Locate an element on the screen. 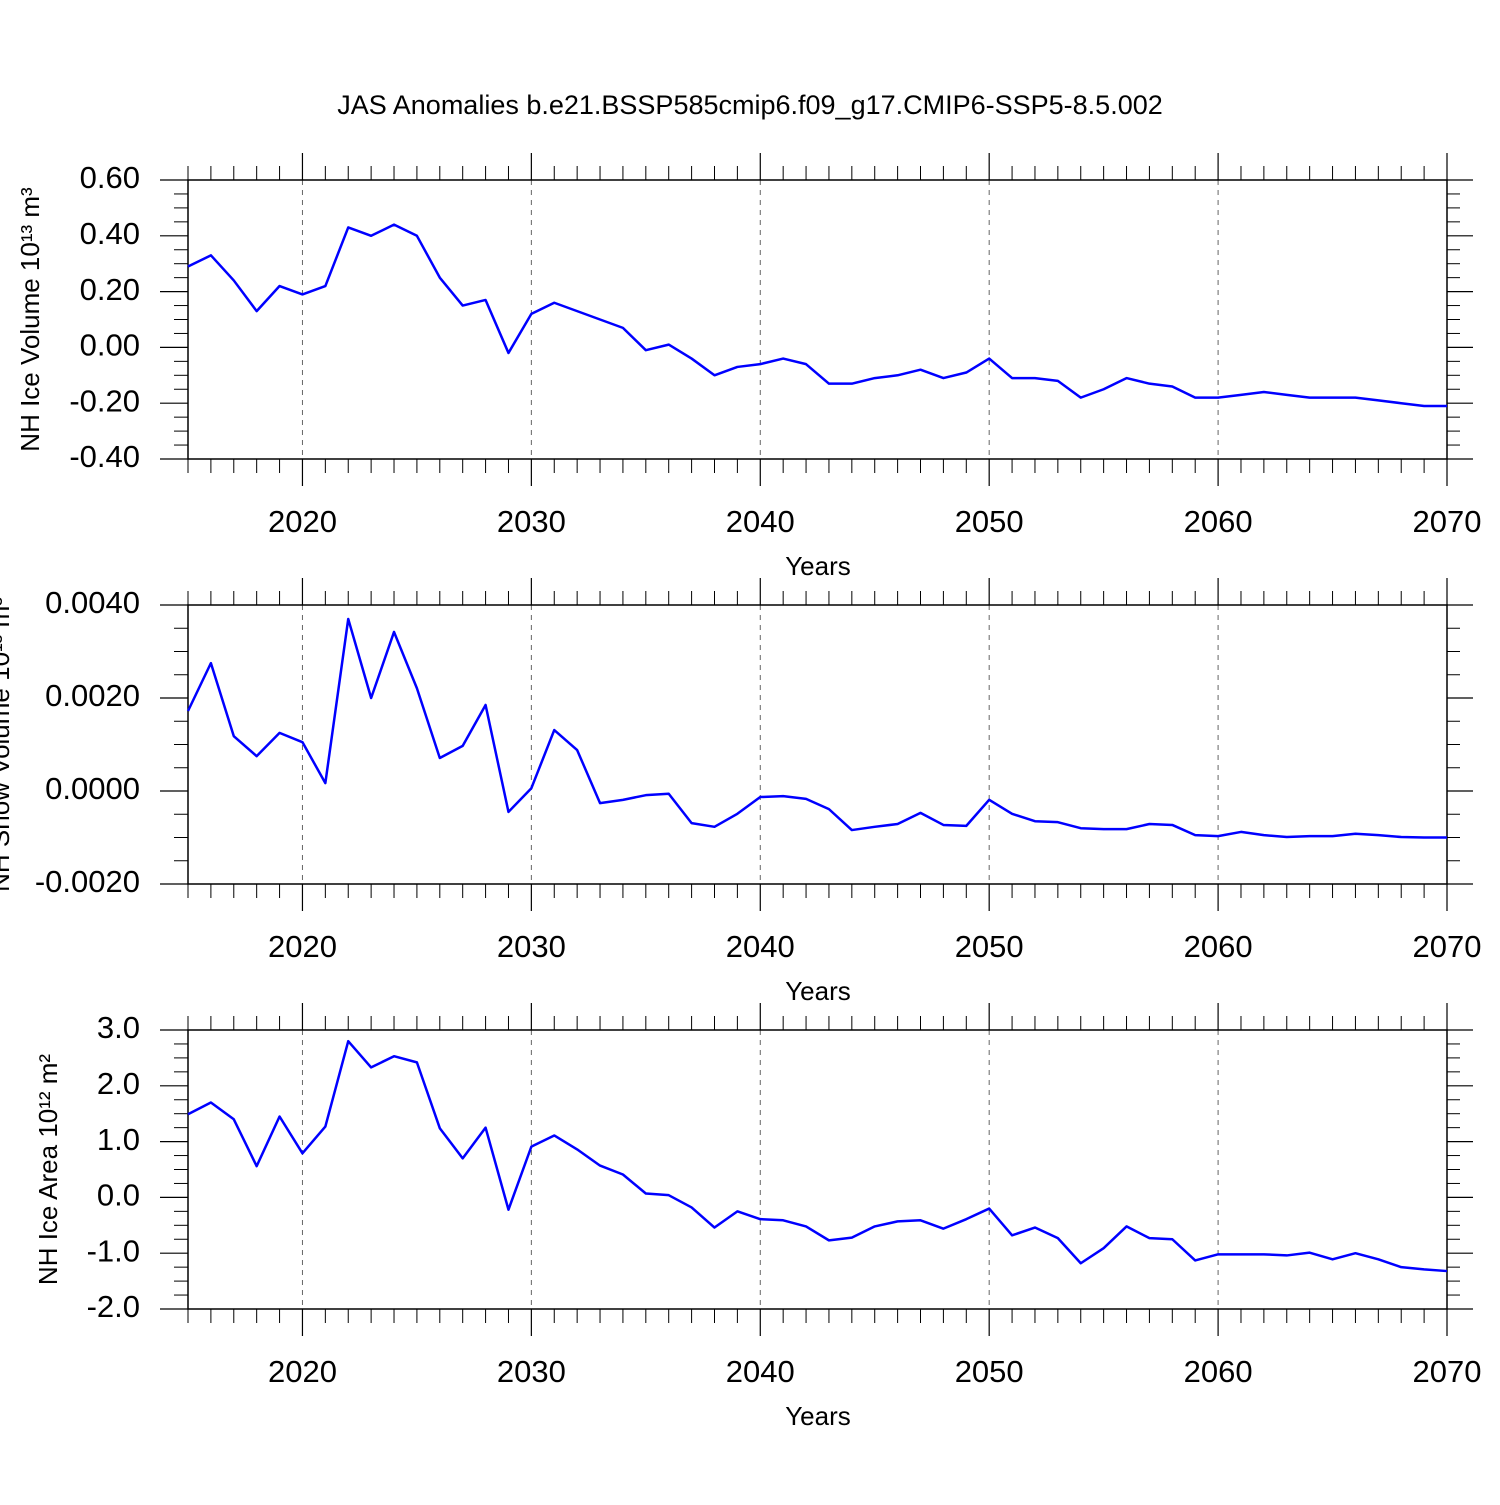  y-tick-label: 0.40 is located at coordinates (110, 233).